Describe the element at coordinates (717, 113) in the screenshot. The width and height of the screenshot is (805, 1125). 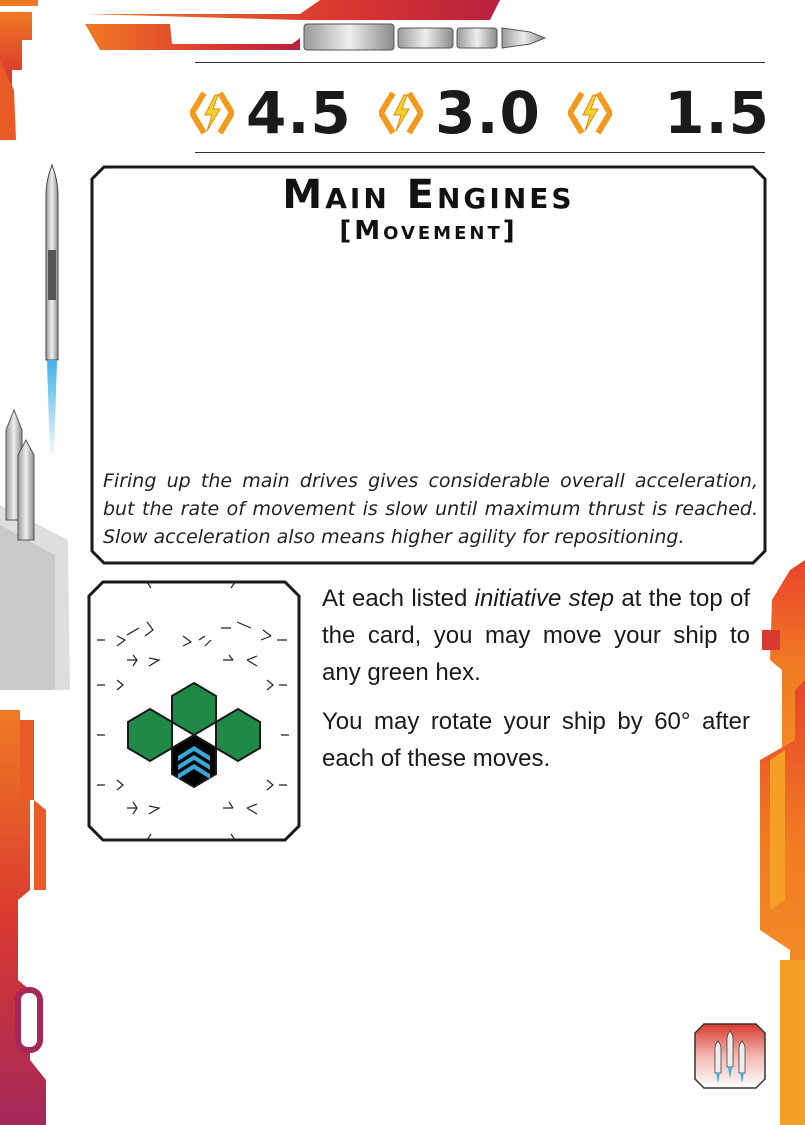
I see `initiative-value: 1.5` at that location.